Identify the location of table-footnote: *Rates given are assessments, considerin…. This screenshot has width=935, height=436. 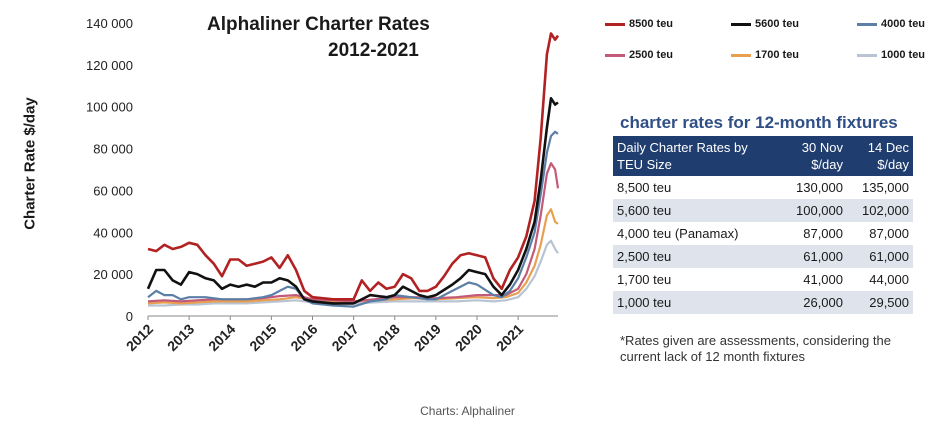
(755, 348).